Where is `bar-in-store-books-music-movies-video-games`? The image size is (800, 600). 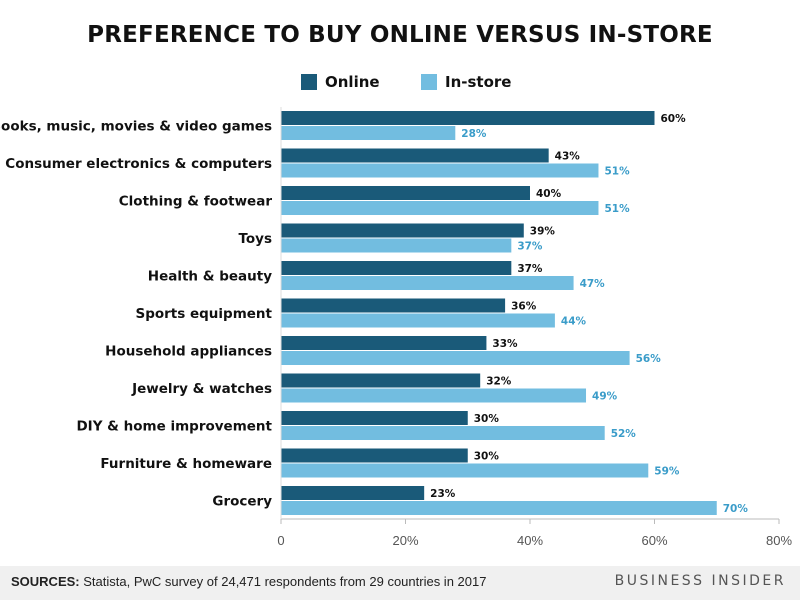 bar-in-store-books-music-movies-video-games is located at coordinates (368, 133).